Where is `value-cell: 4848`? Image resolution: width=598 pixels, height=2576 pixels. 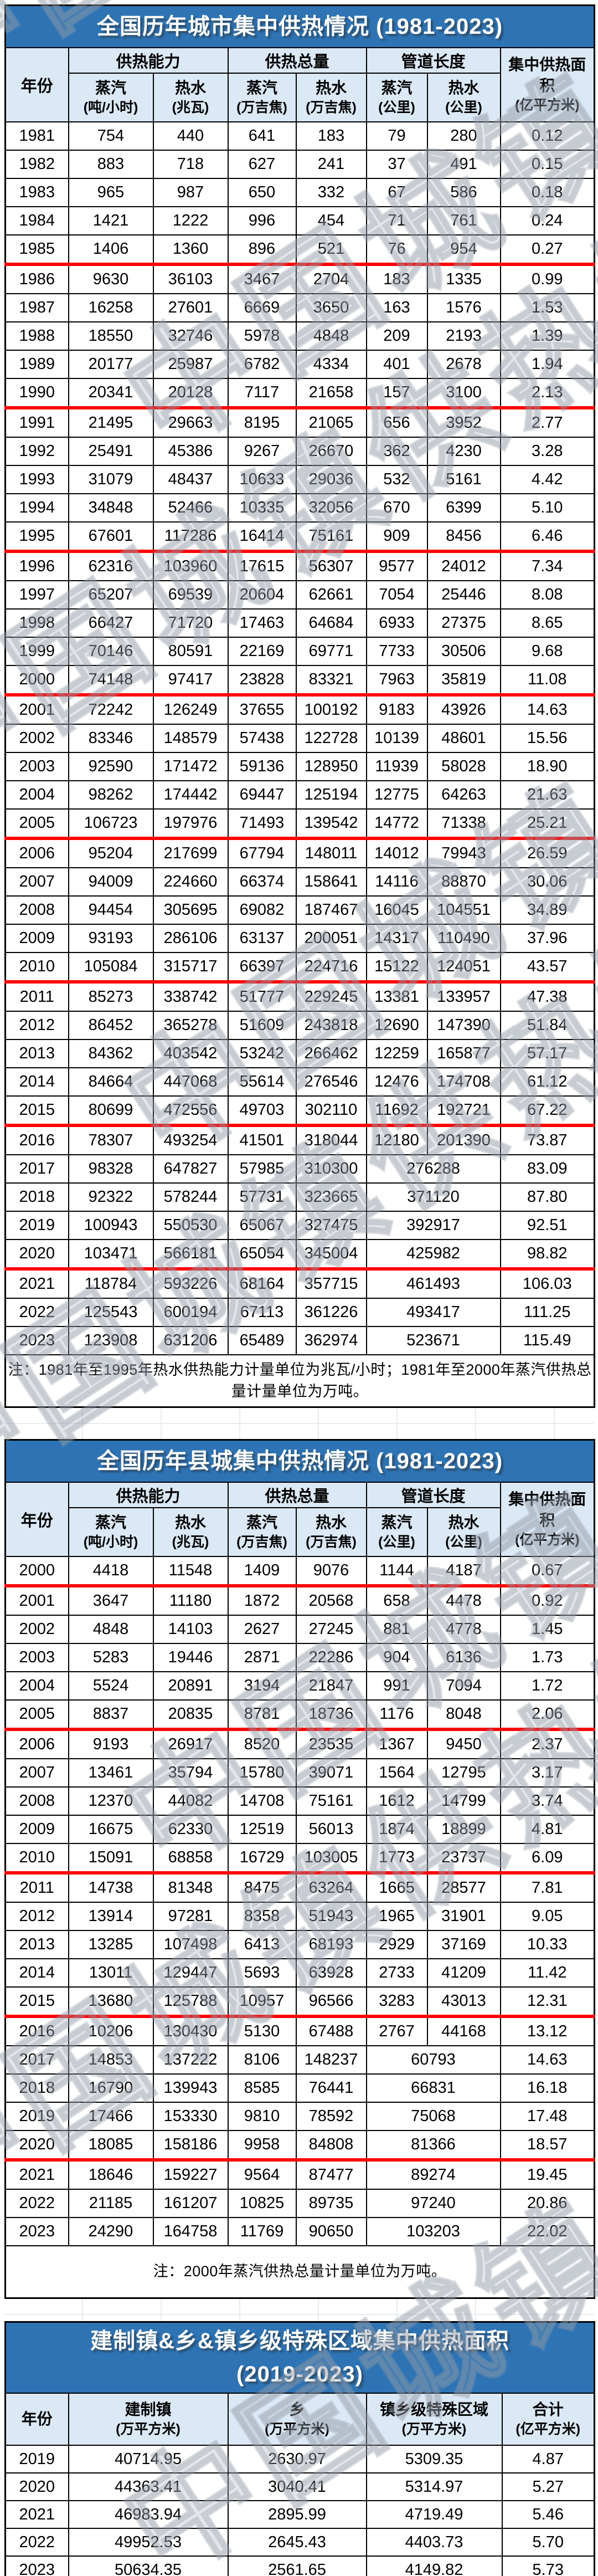
value-cell: 4848 is located at coordinates (111, 1629).